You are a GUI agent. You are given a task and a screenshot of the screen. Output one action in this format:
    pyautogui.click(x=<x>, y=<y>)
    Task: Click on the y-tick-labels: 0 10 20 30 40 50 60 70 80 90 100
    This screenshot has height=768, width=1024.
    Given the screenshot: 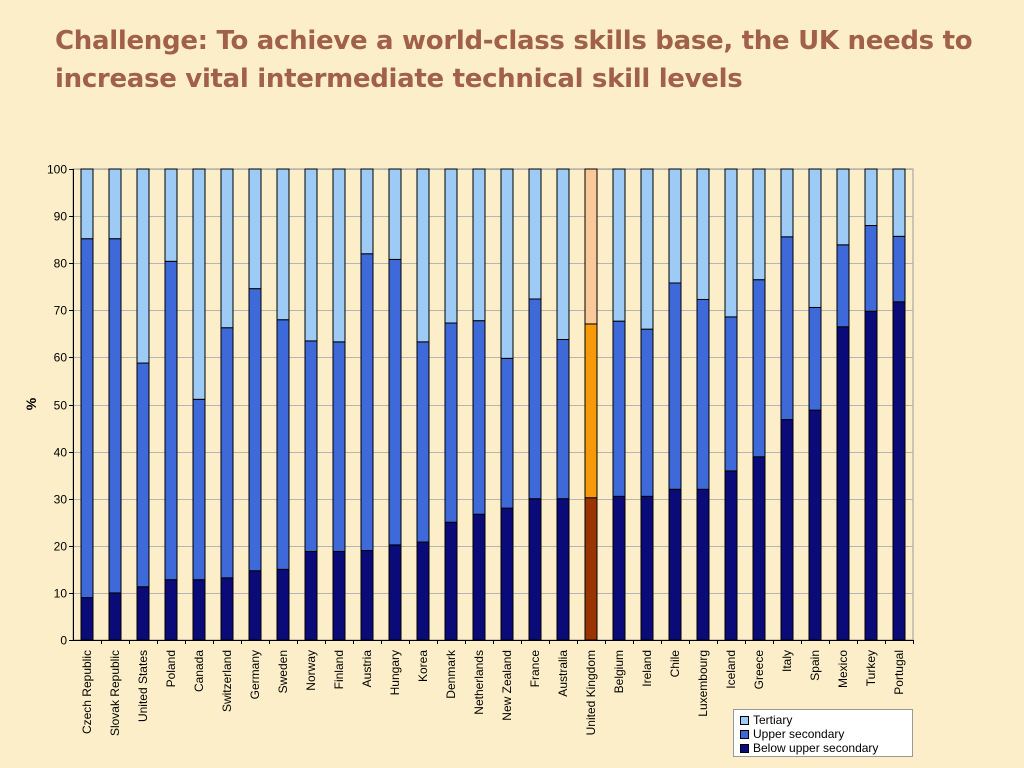 What is the action you would take?
    pyautogui.click(x=57, y=405)
    